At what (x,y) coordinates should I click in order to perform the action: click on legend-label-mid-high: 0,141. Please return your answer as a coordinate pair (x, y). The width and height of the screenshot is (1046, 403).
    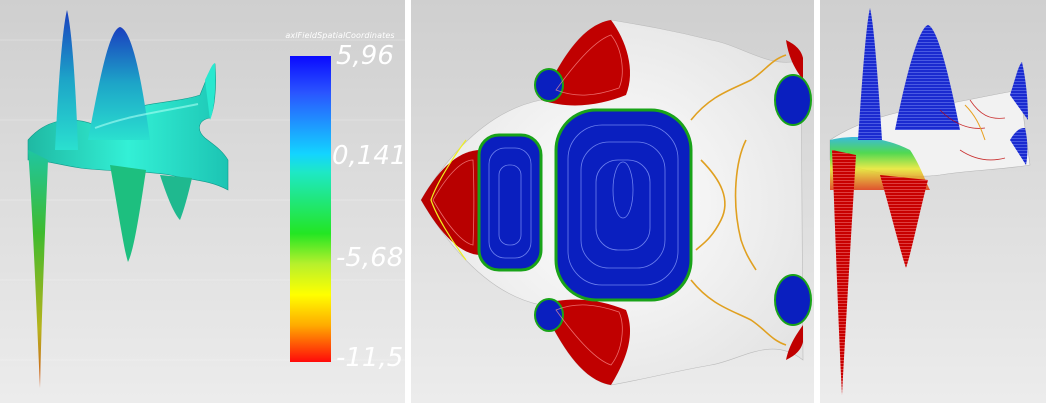
    Looking at the image, I should click on (368, 156).